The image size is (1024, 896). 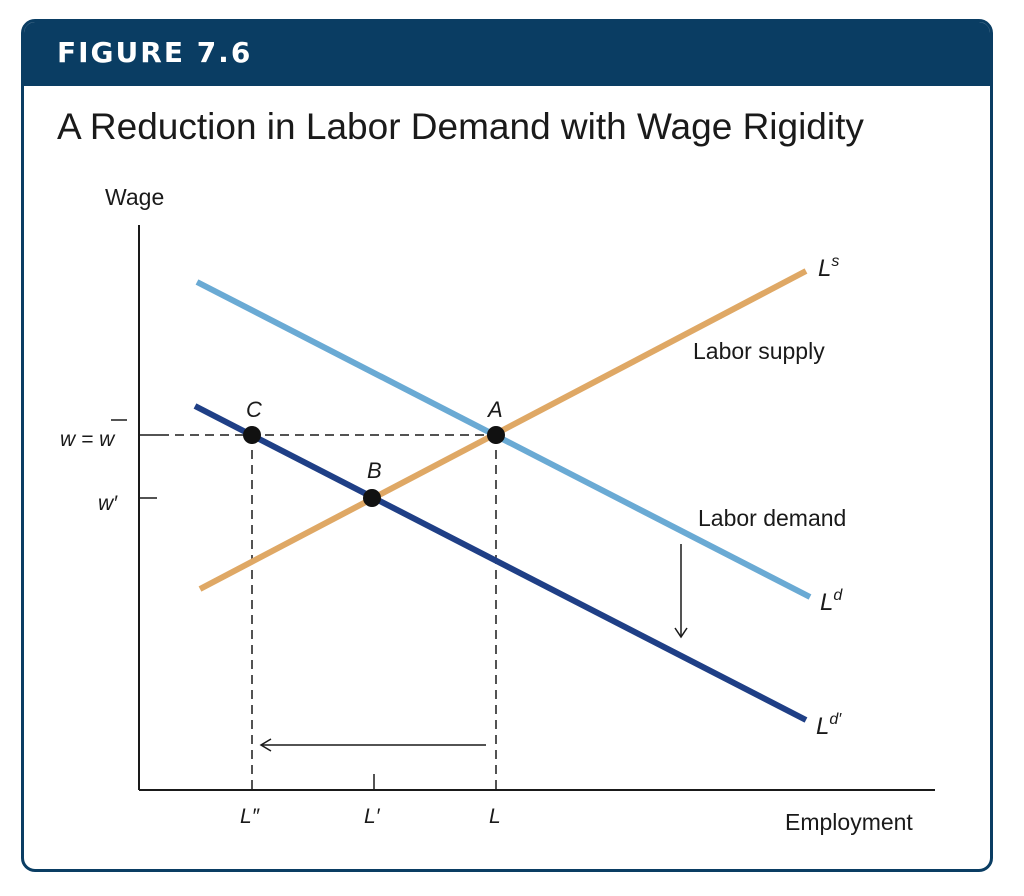 I want to click on demand-new-curve-symbol: Ld′, so click(x=829, y=725).